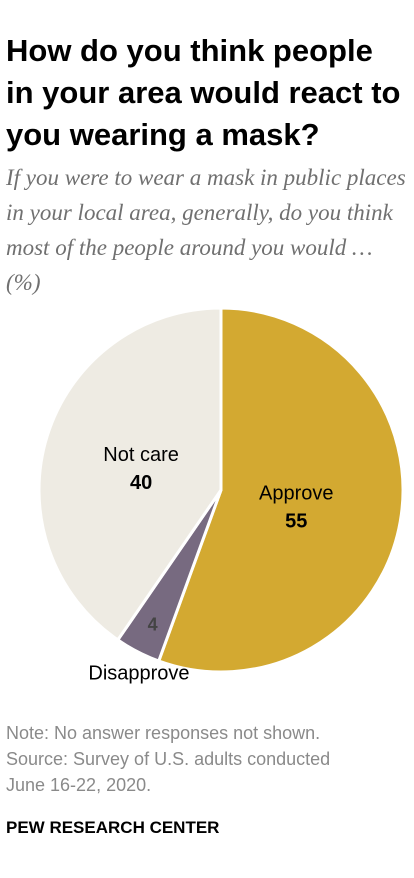  Describe the element at coordinates (79, 785) in the screenshot. I see `source-date-line: June 16-22, 2020.` at that location.